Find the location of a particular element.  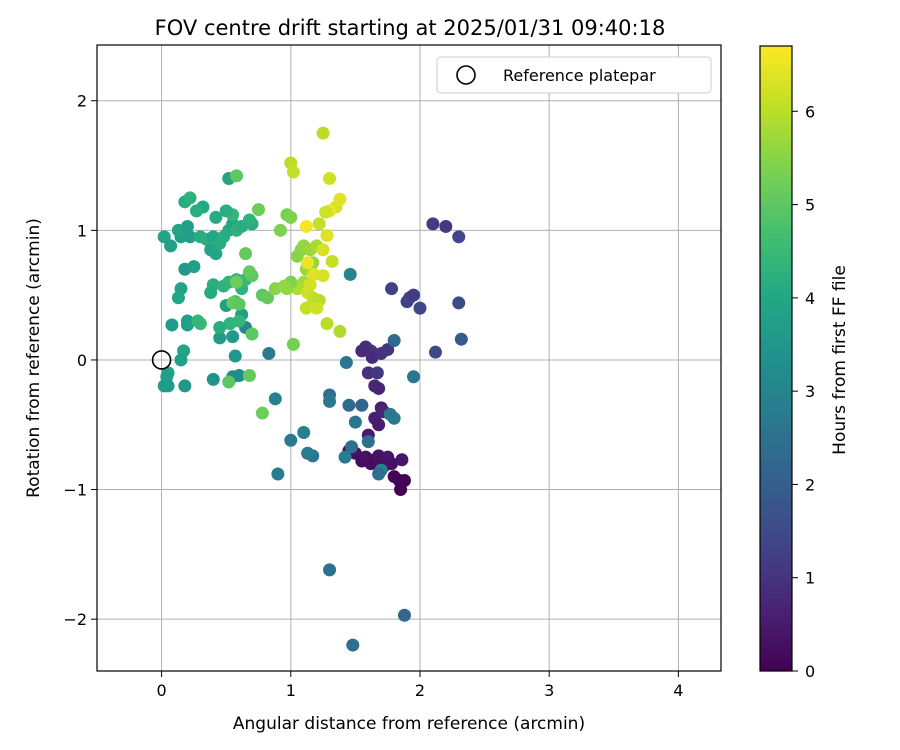

colorbar-tick-label: 3 is located at coordinates (810, 391).